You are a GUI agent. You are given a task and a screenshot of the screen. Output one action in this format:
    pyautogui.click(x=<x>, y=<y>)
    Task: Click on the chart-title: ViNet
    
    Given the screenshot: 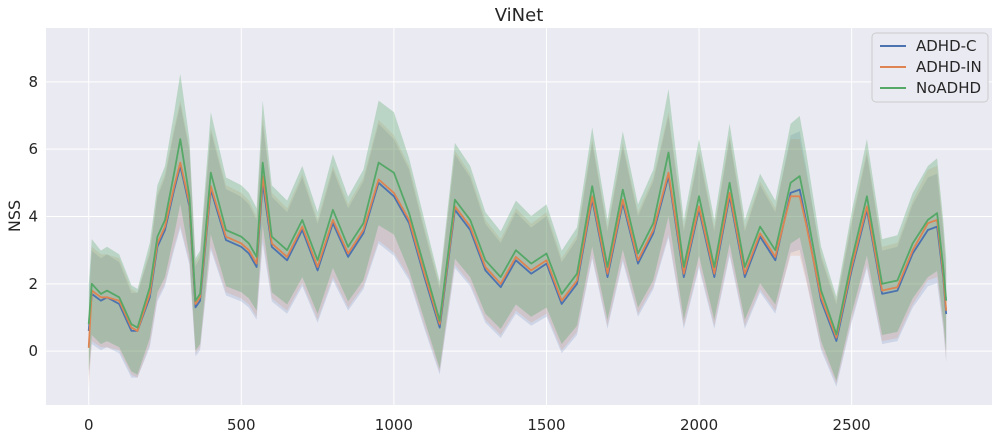 What is the action you would take?
    pyautogui.click(x=519, y=15)
    